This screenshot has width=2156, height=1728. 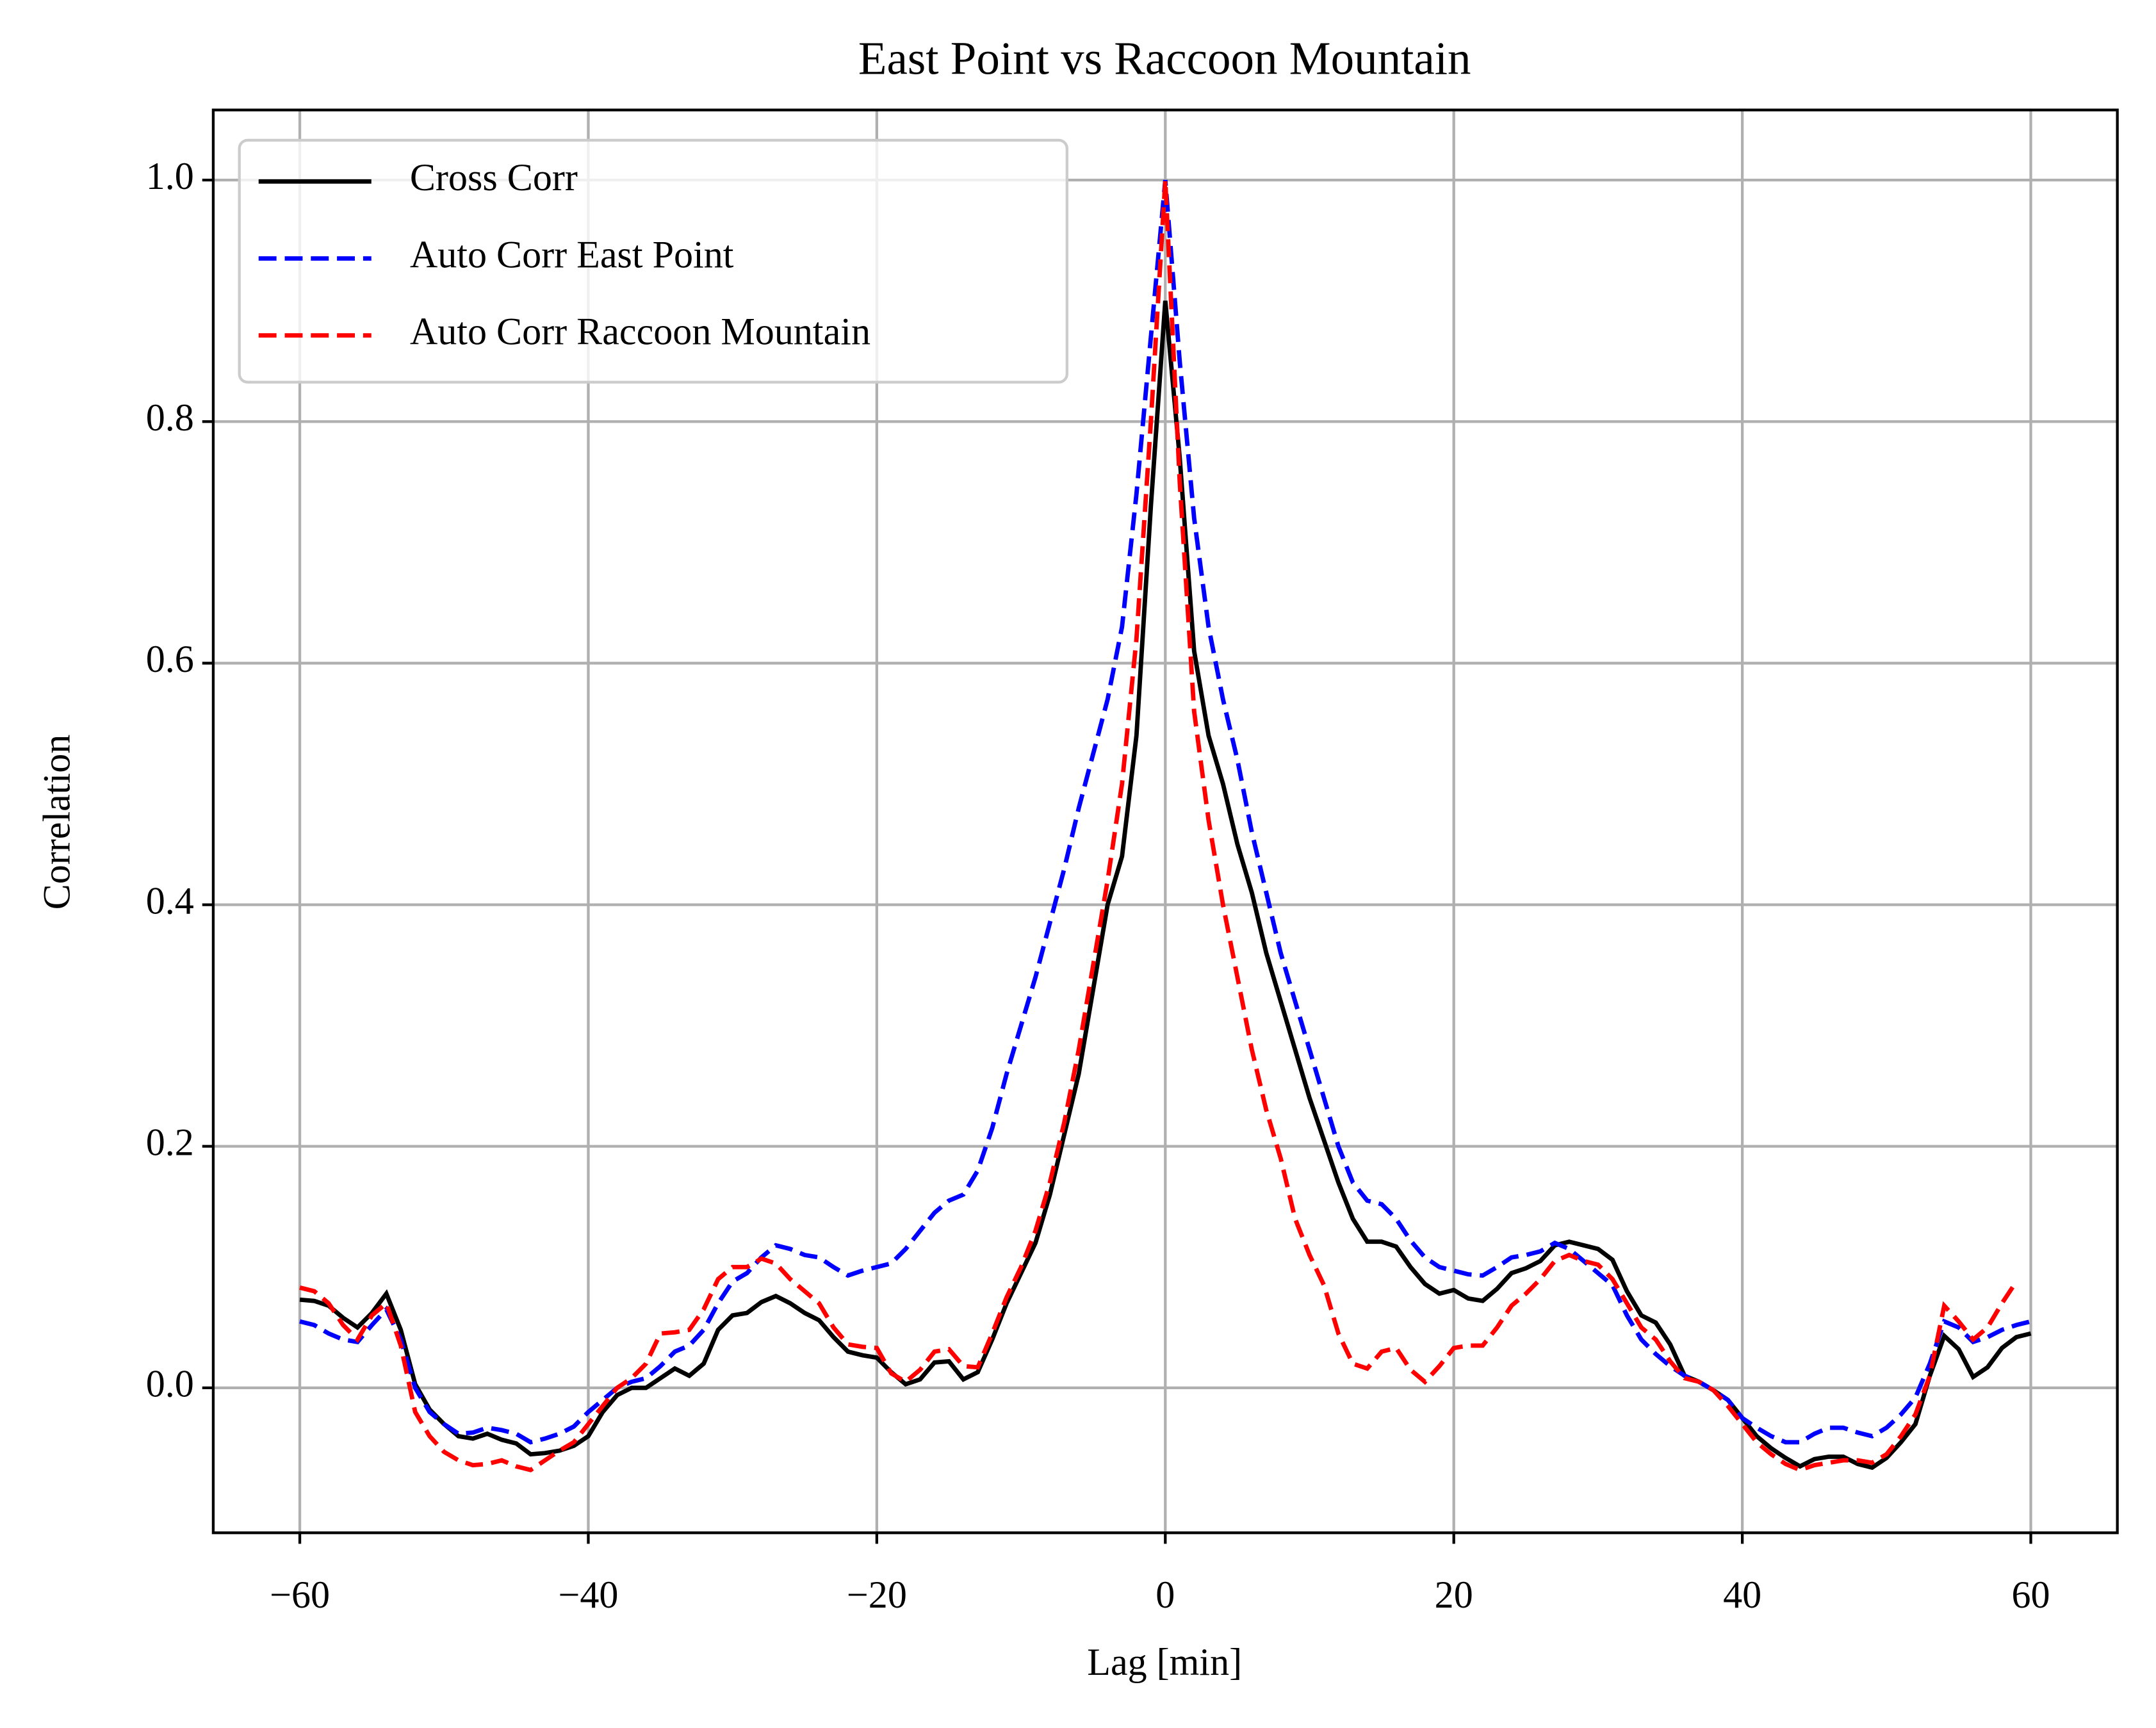 I want to click on legend-box, so click(x=653, y=261).